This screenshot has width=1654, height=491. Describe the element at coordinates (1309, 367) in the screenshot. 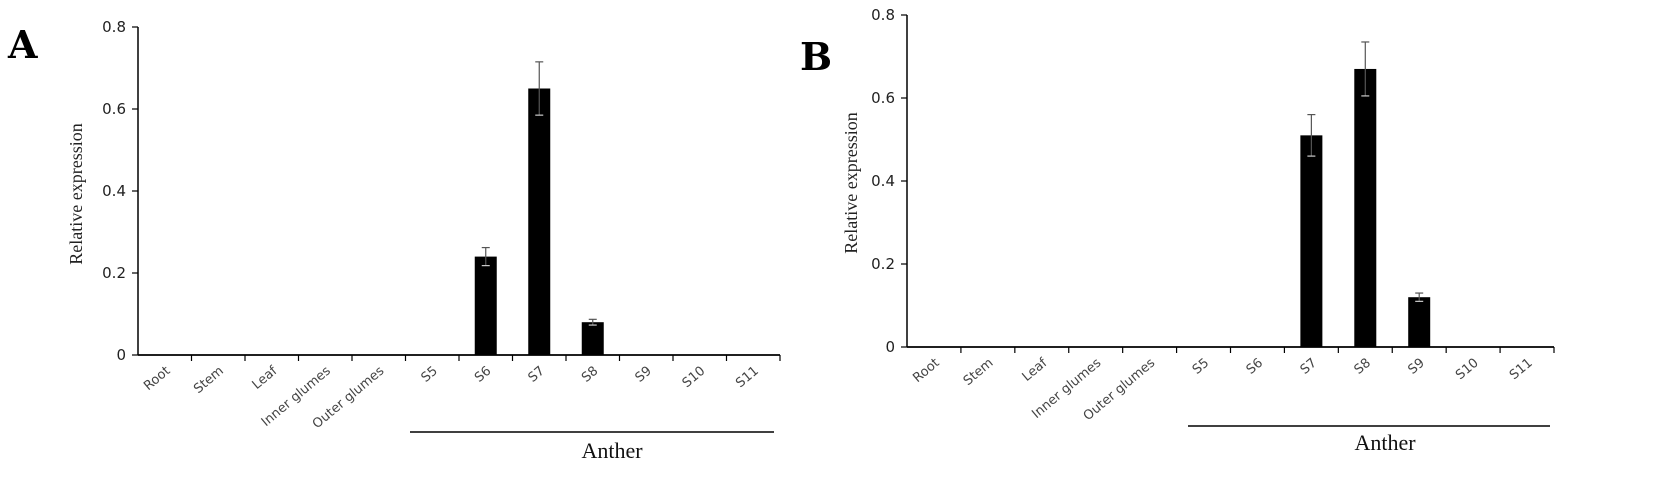

I see `x-tick-label-b: S7` at that location.